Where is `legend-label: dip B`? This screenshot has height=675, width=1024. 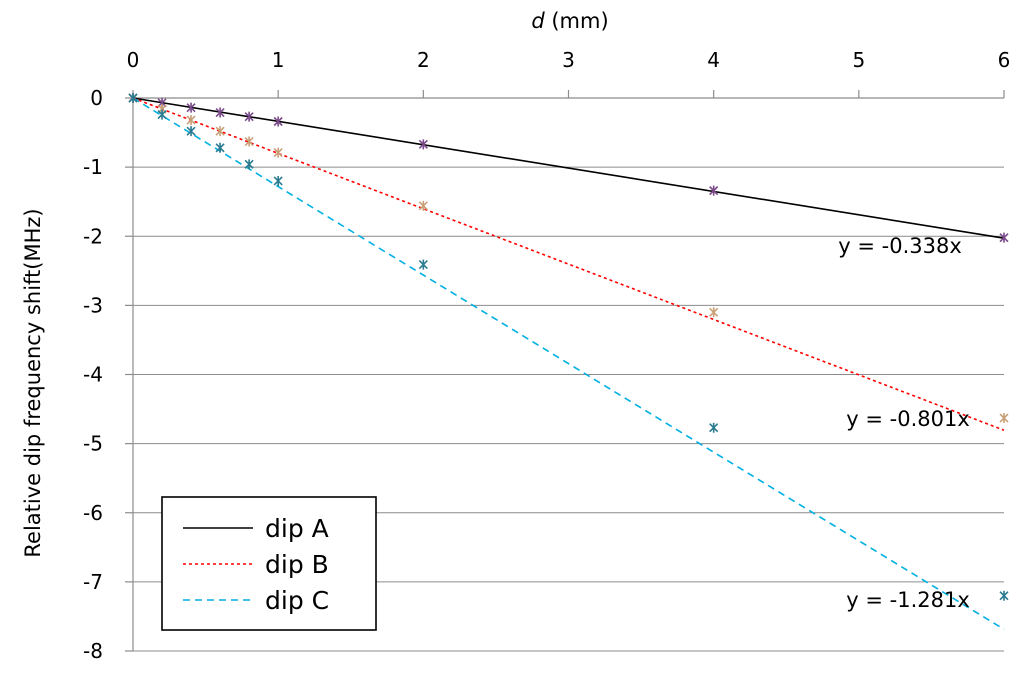
legend-label: dip B is located at coordinates (297, 564).